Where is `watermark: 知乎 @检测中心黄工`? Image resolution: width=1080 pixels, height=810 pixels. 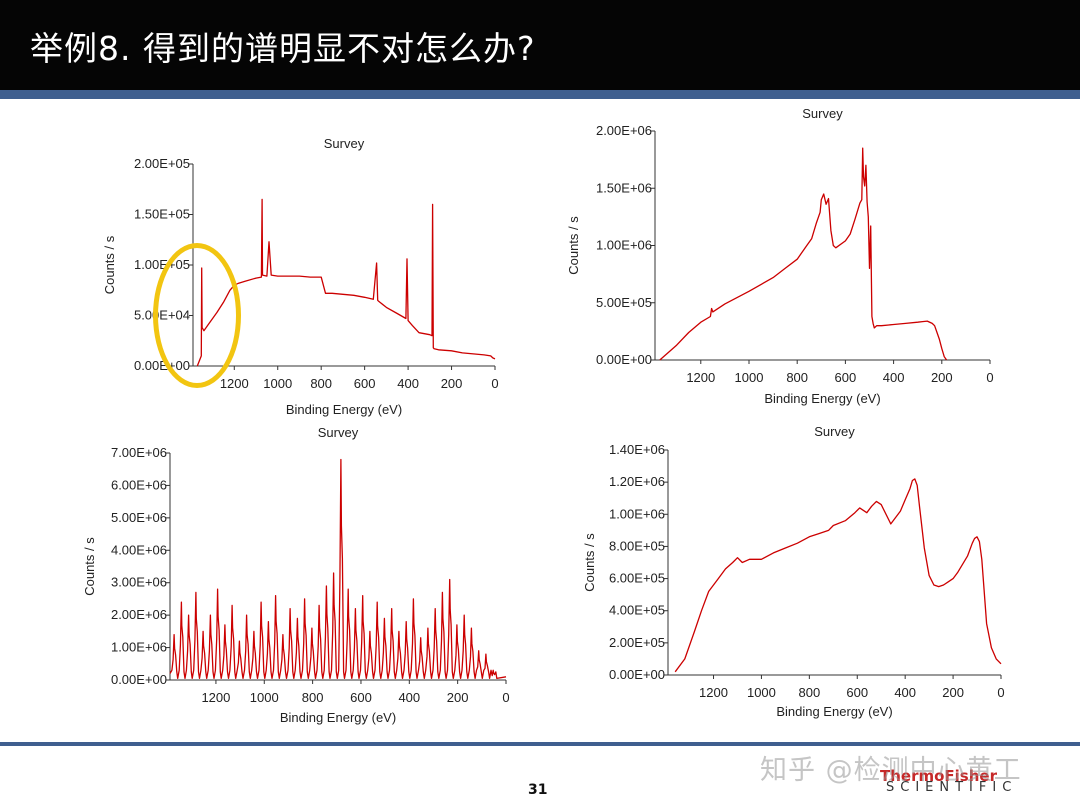 watermark: 知乎 @检测中心黄工 is located at coordinates (891, 770).